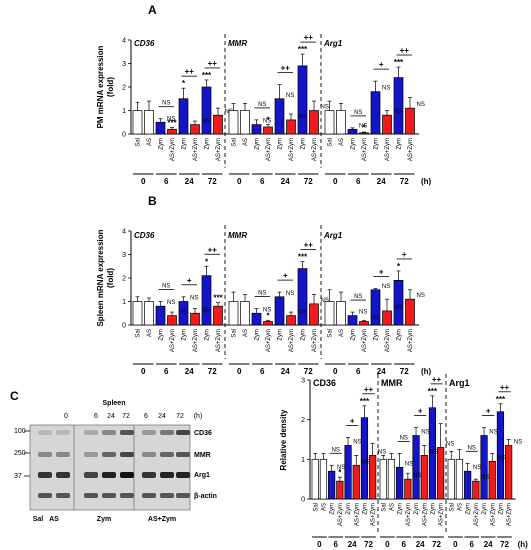 The image size is (531, 550). I want to click on blot-column-label: 6, so click(96, 416).